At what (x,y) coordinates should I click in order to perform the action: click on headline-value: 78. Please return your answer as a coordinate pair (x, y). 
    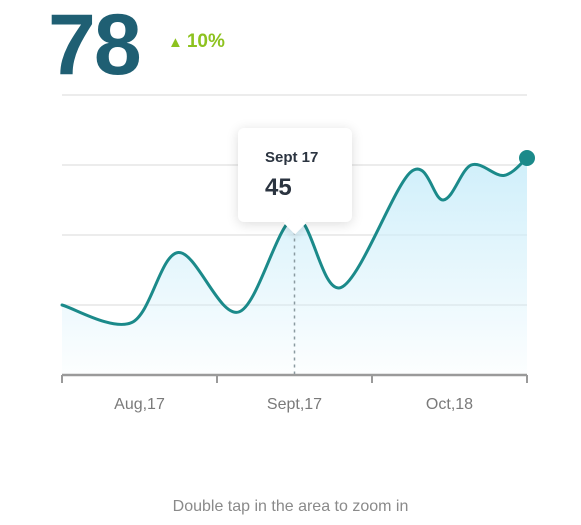
    Looking at the image, I should click on (95, 46).